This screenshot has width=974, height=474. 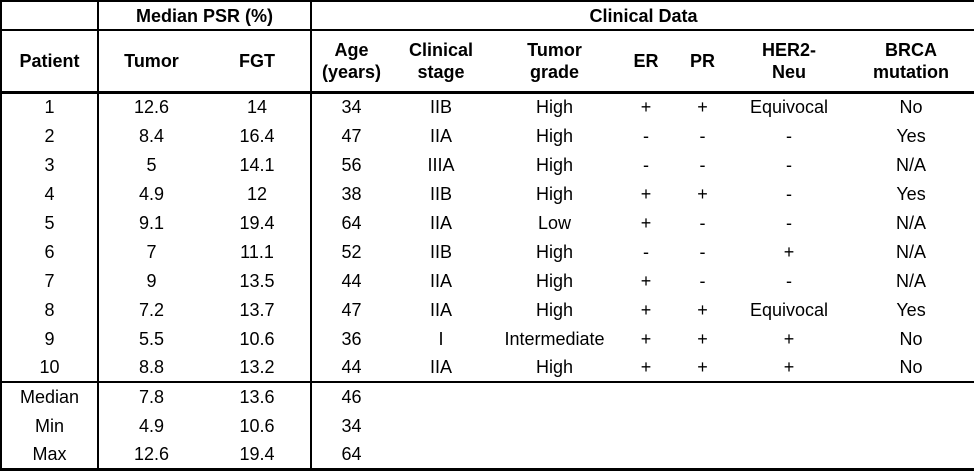 What do you see at coordinates (50, 106) in the screenshot?
I see `cell-patient: 1` at bounding box center [50, 106].